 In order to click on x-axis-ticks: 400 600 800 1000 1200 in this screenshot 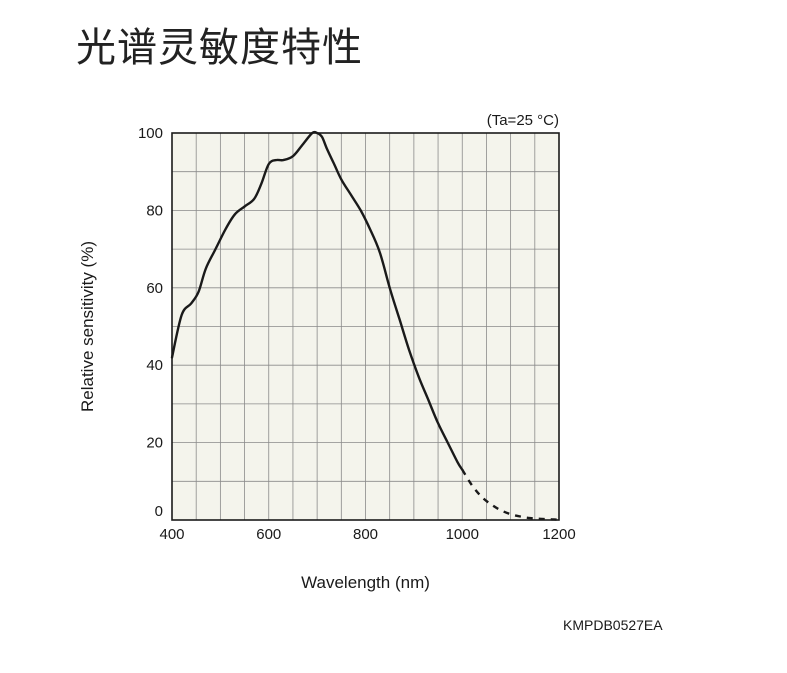, I will do `click(367, 534)`.